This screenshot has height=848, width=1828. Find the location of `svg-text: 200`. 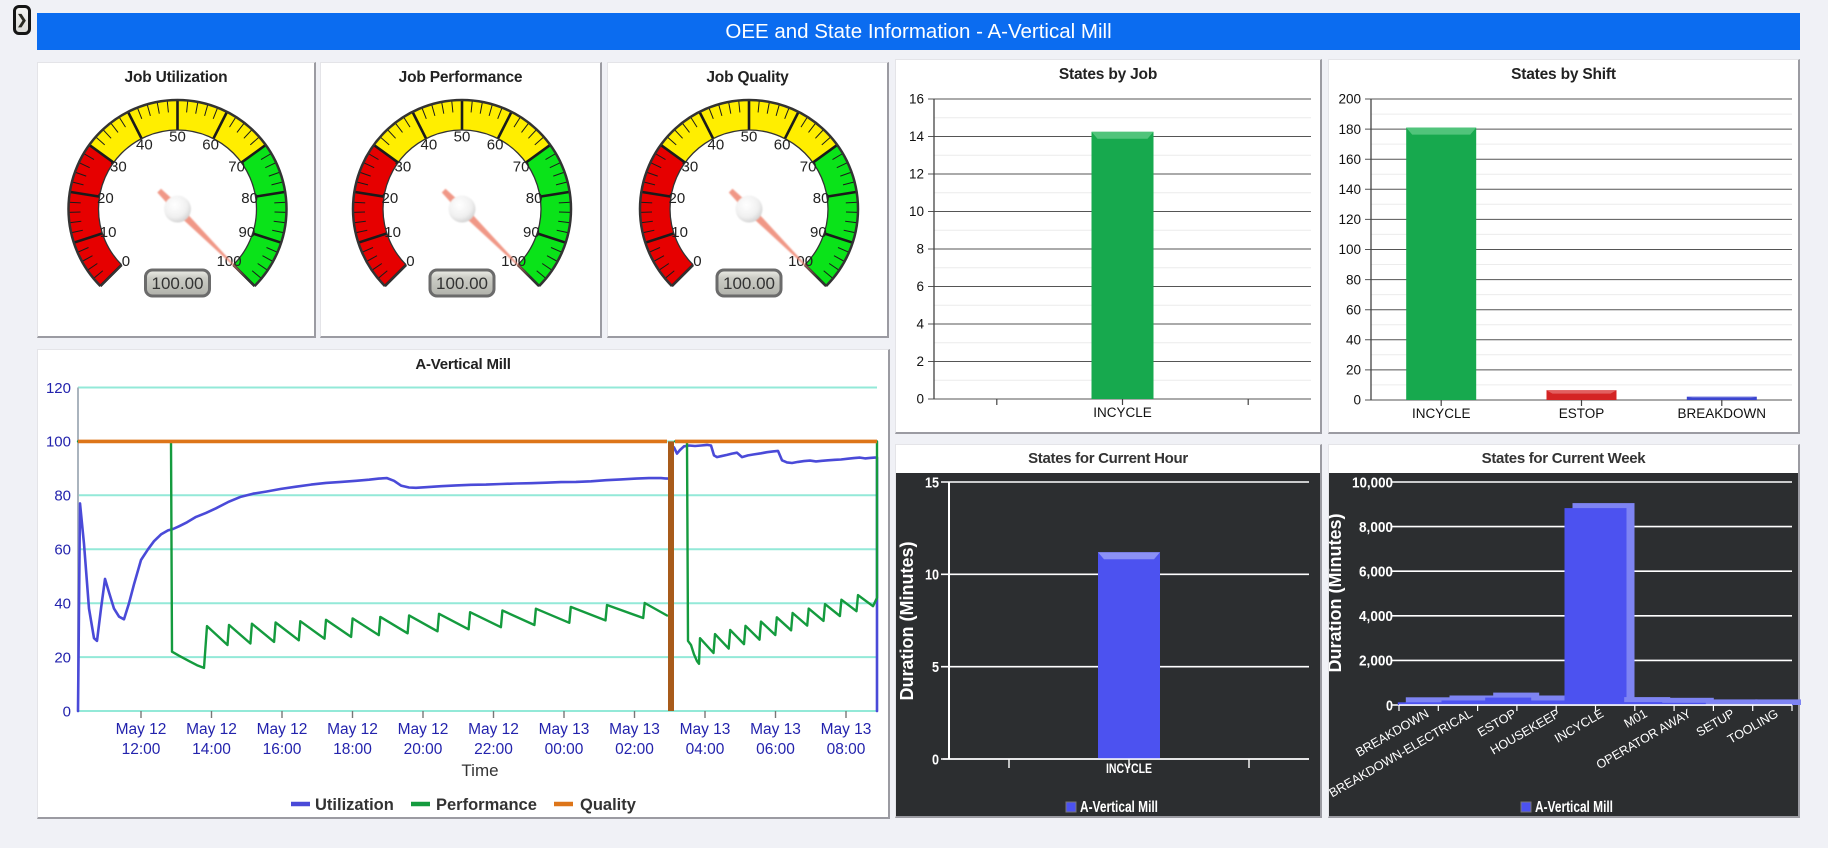

svg-text: 200 is located at coordinates (1349, 99).